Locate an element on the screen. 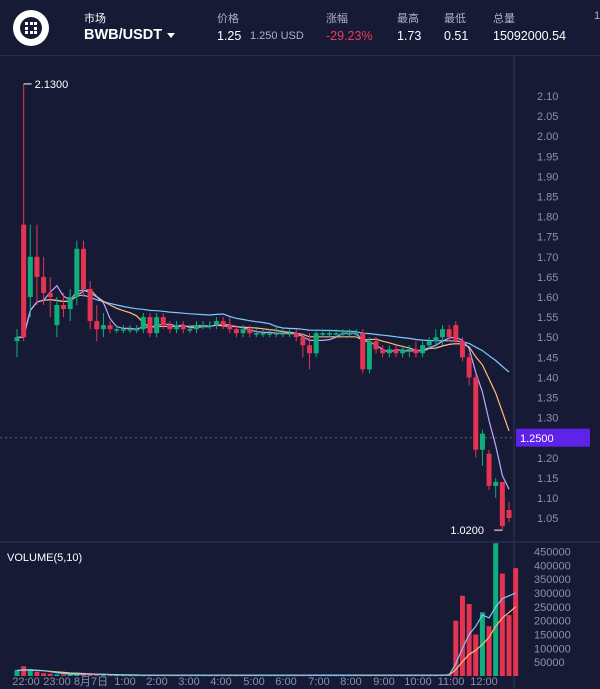 This screenshot has width=600, height=689. volume-tick-label: 50000 is located at coordinates (549, 663).